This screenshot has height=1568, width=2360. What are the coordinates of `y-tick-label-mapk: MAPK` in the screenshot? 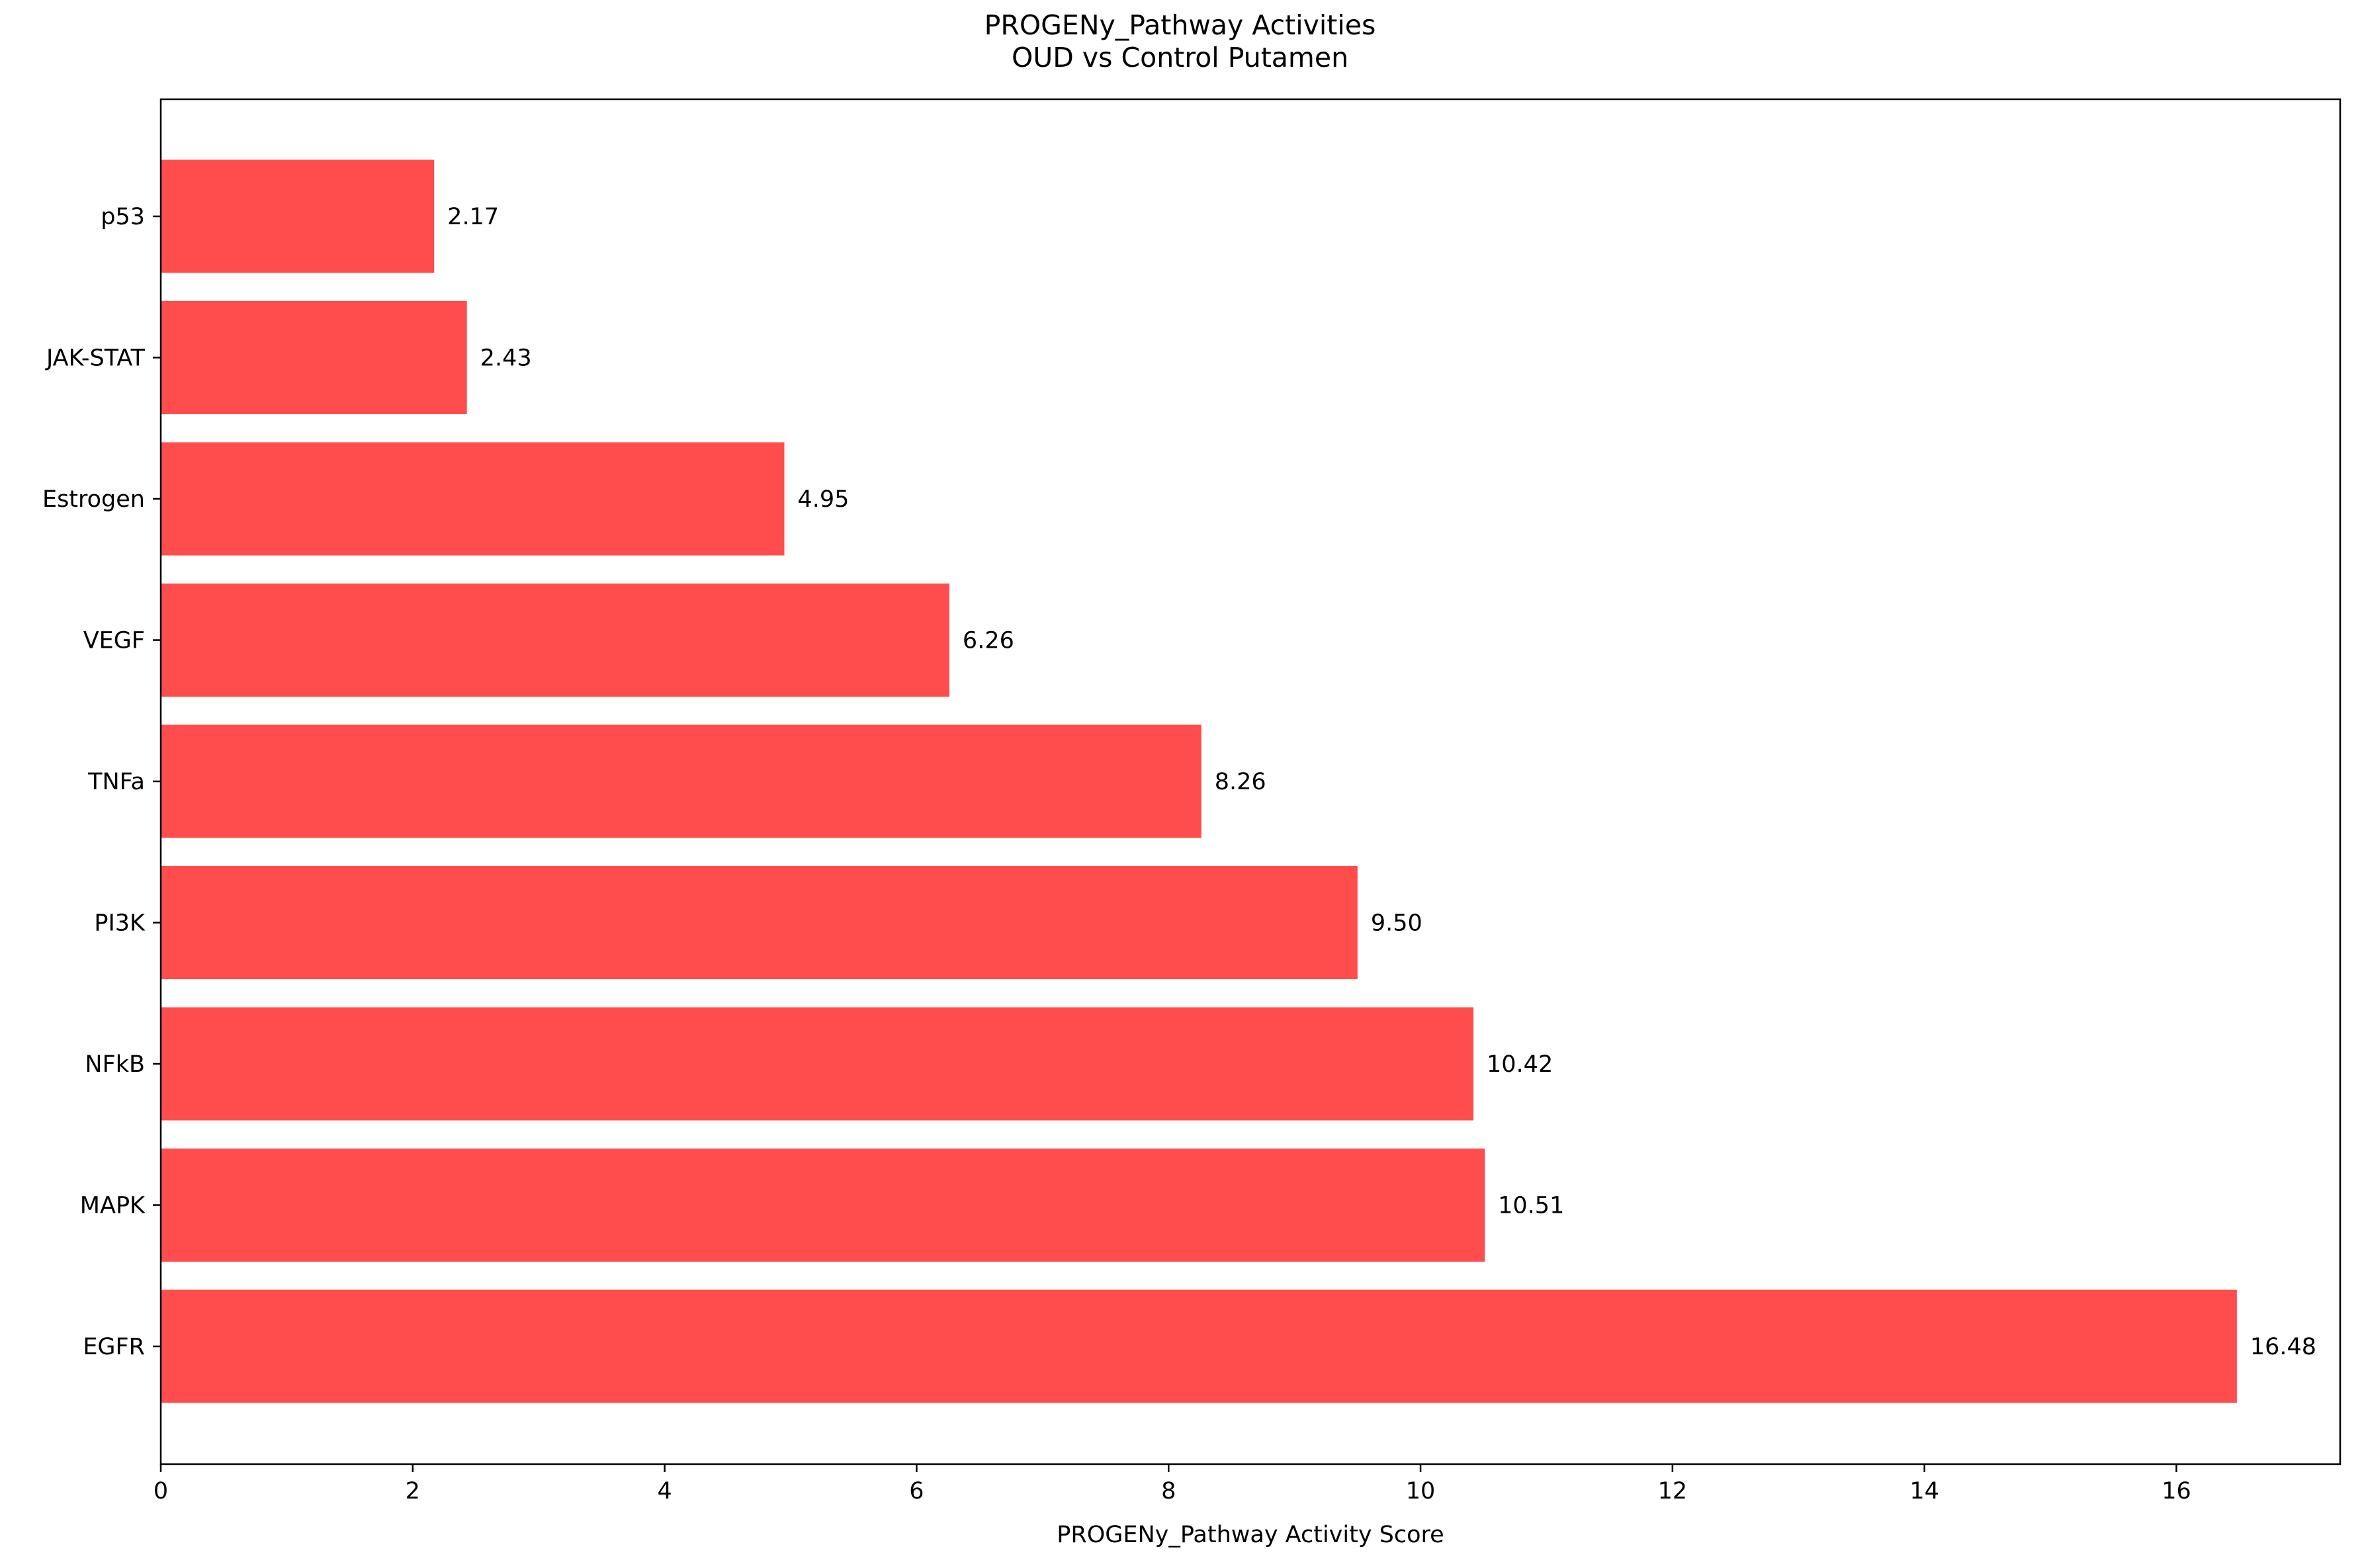 It's located at (113, 1206).